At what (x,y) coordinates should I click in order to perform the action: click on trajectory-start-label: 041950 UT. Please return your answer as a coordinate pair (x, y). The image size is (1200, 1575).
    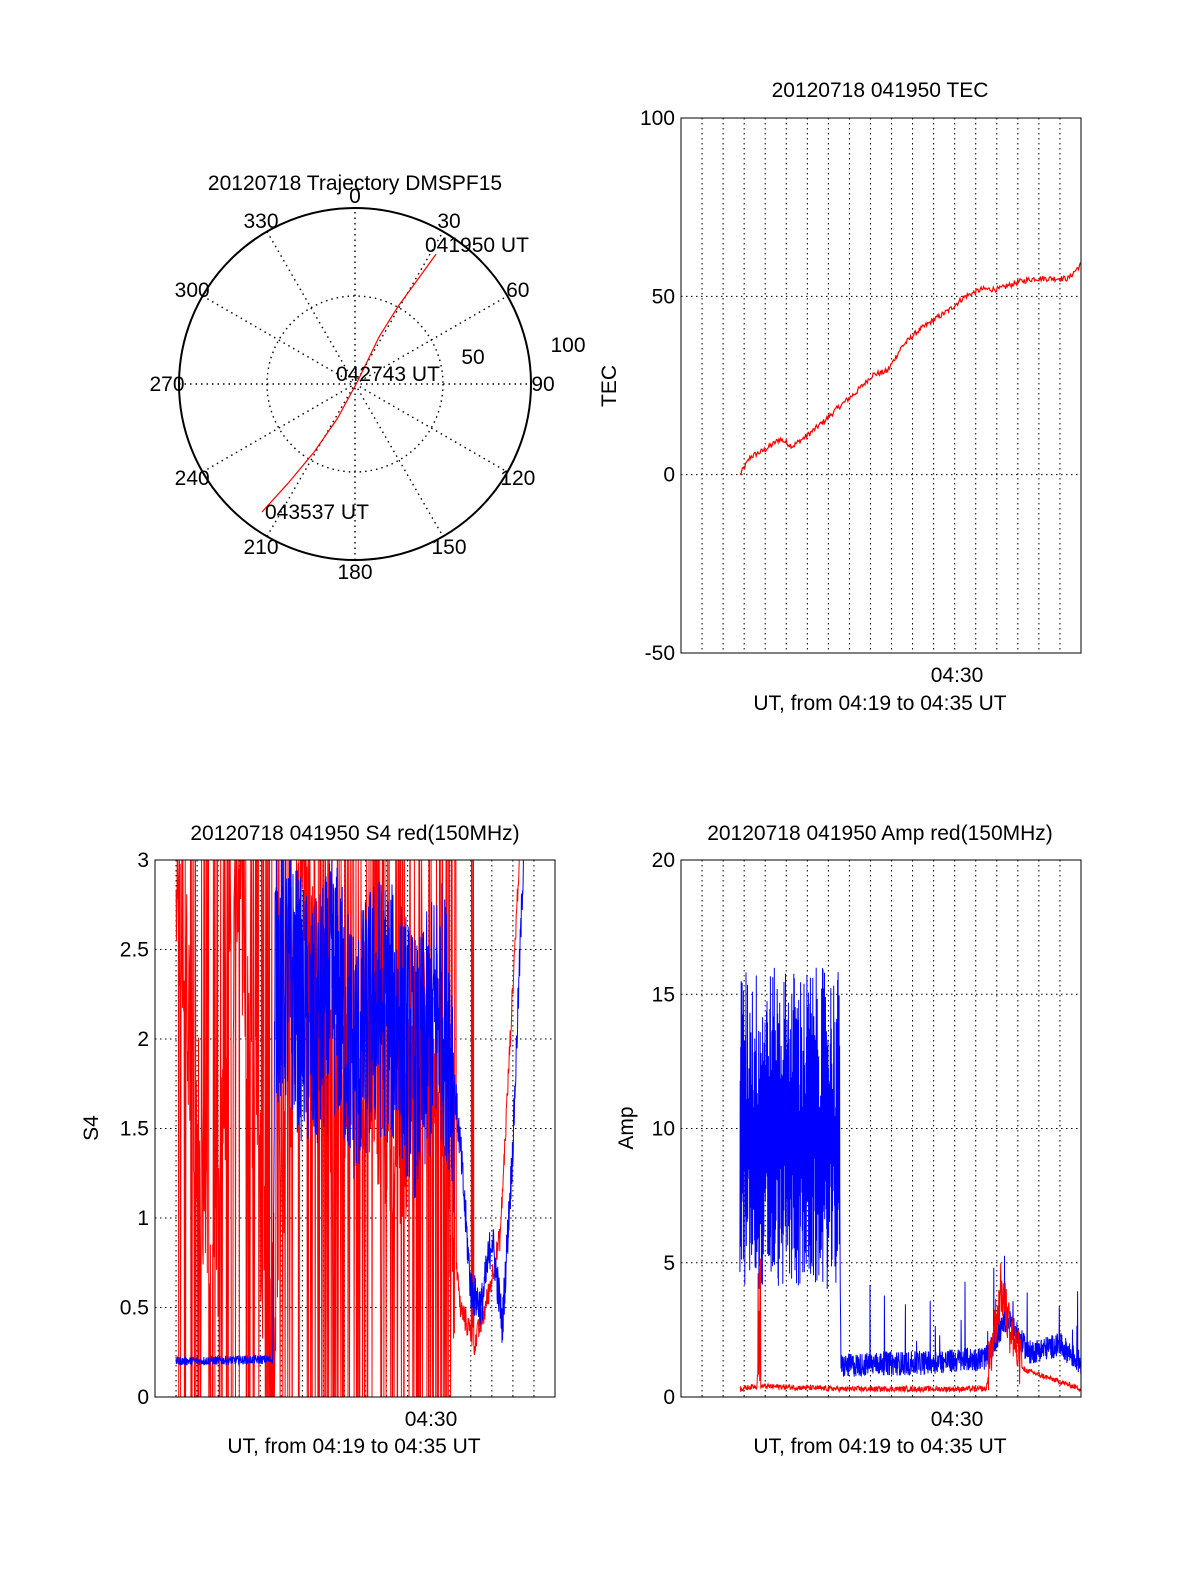
    Looking at the image, I should click on (477, 245).